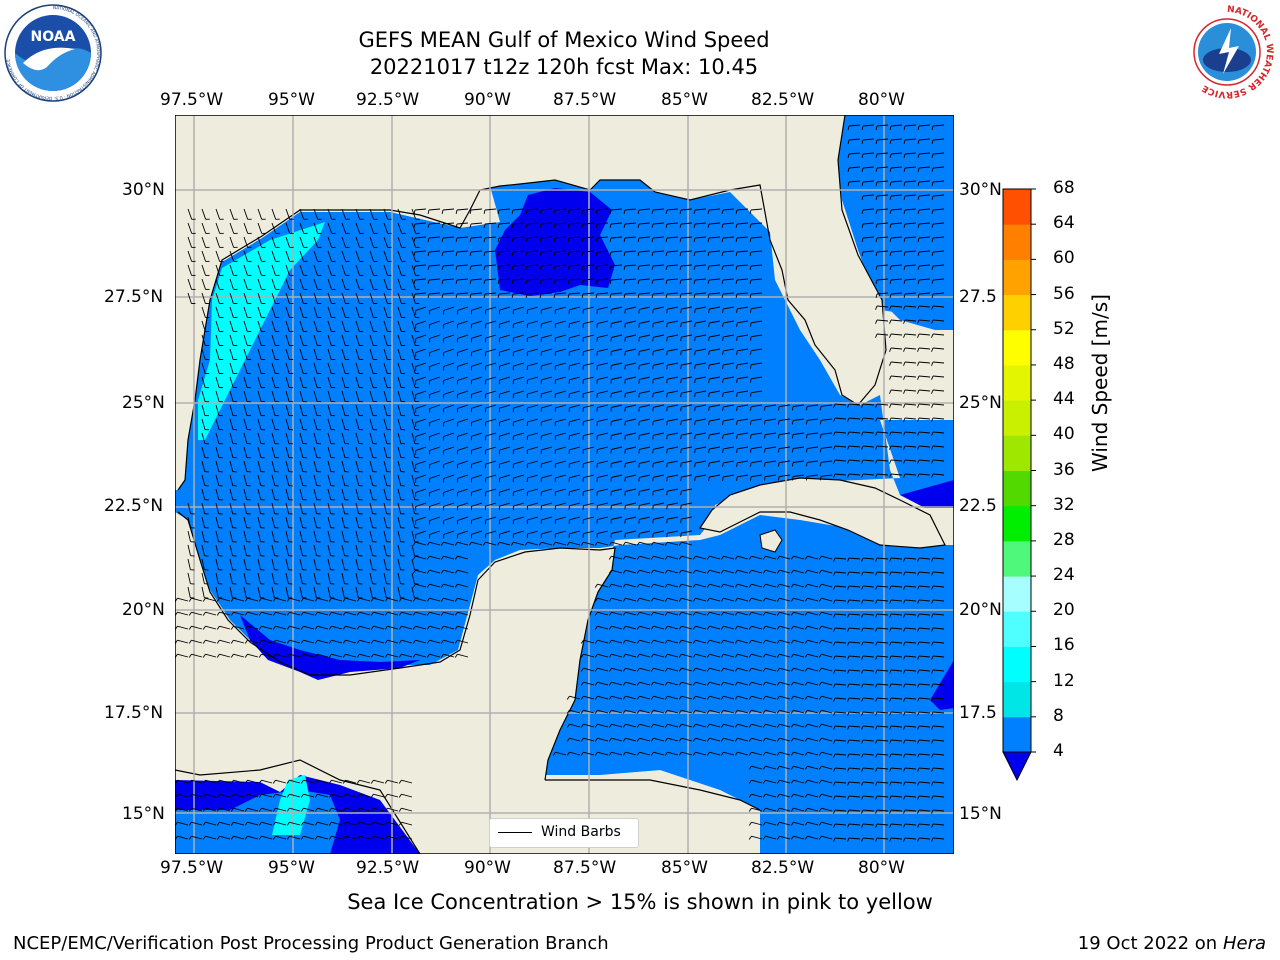 This screenshot has height=960, width=1280. I want to click on cyan-wind-area, so click(291, 805).